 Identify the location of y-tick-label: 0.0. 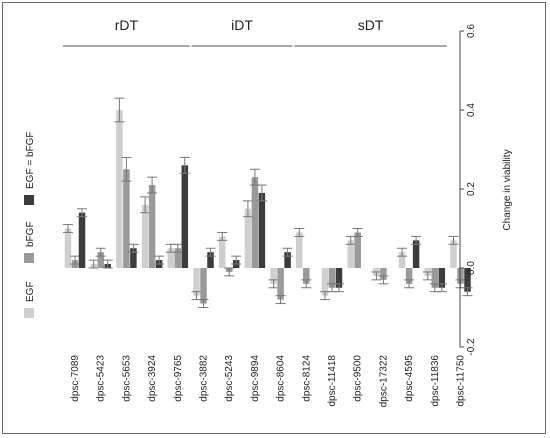
(471, 268).